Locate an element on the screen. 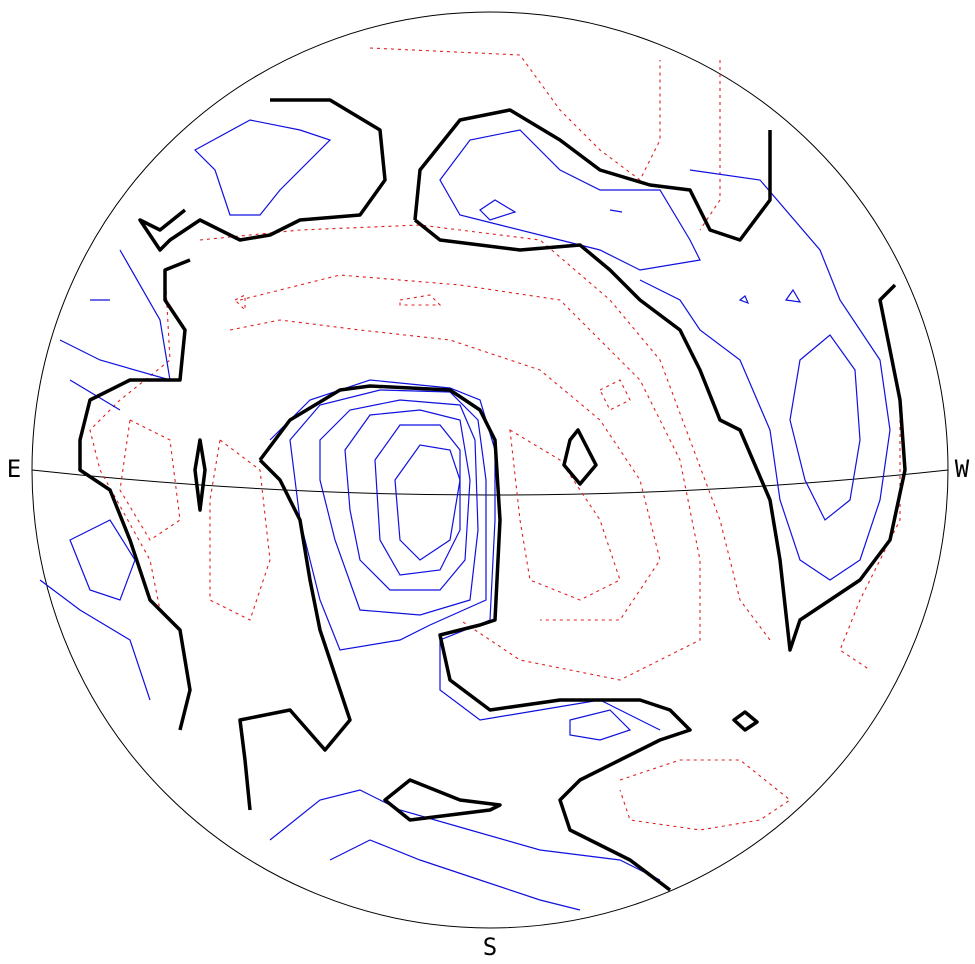 The width and height of the screenshot is (975, 964). south-label: S is located at coordinates (490, 947).